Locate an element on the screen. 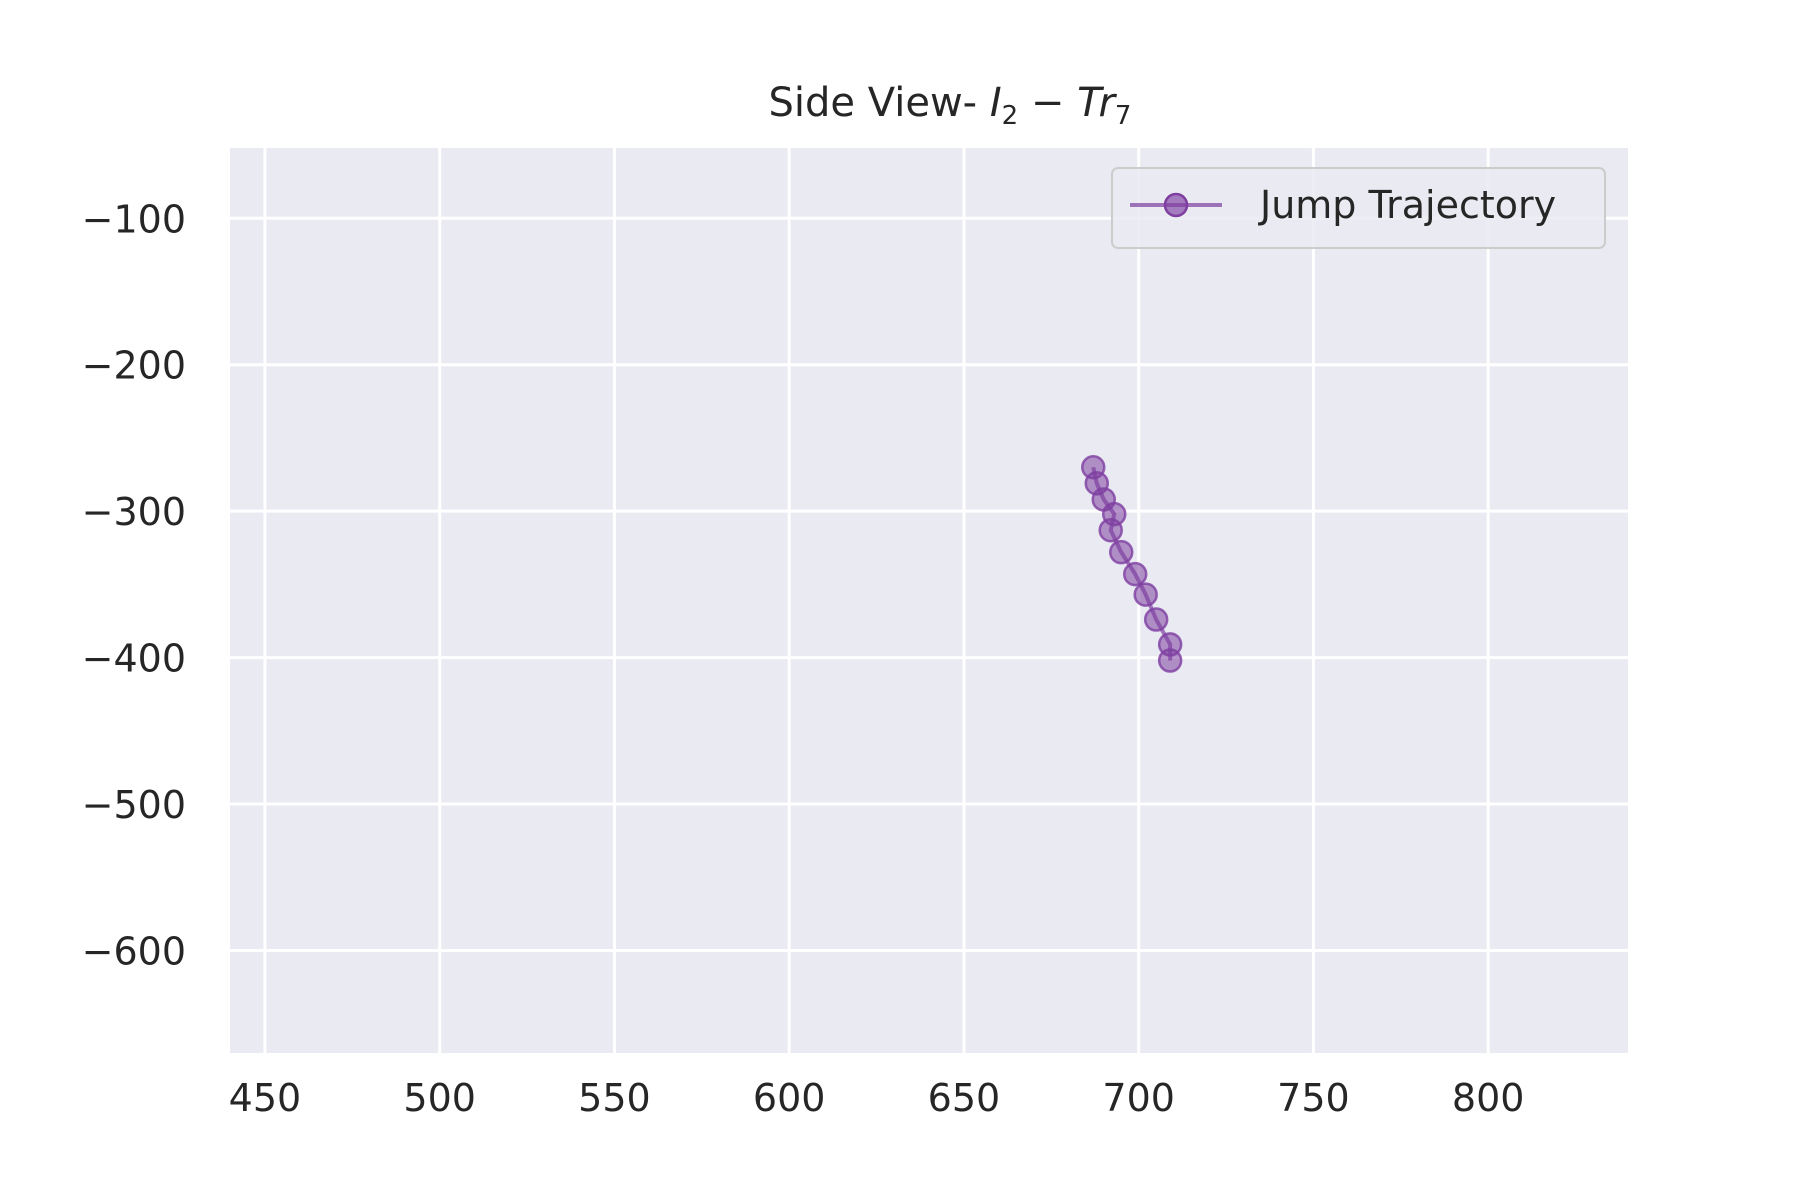 This screenshot has width=1800, height=1200. x-axis-ticks: 450 500 550 600 650 700 750 800 is located at coordinates (877, 1098).